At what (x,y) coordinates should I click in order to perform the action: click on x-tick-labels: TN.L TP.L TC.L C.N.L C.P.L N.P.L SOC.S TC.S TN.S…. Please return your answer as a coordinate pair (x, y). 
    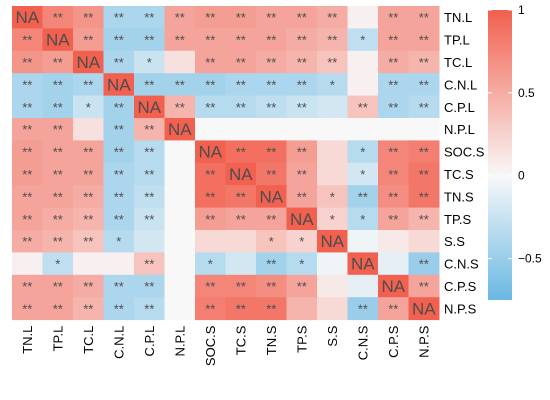
    Looking at the image, I should click on (226, 345).